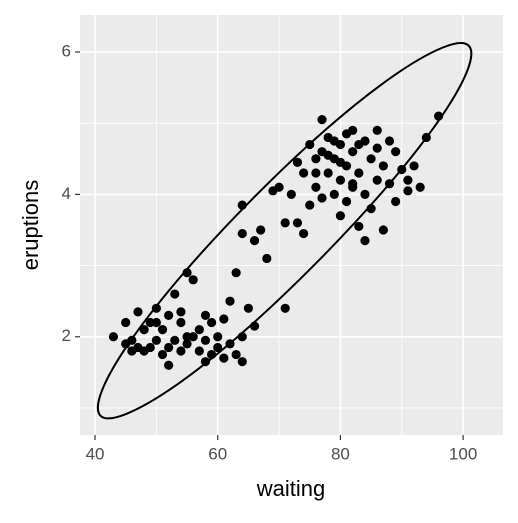 The image size is (518, 523). I want to click on y-tick-label: 2, so click(66, 335).